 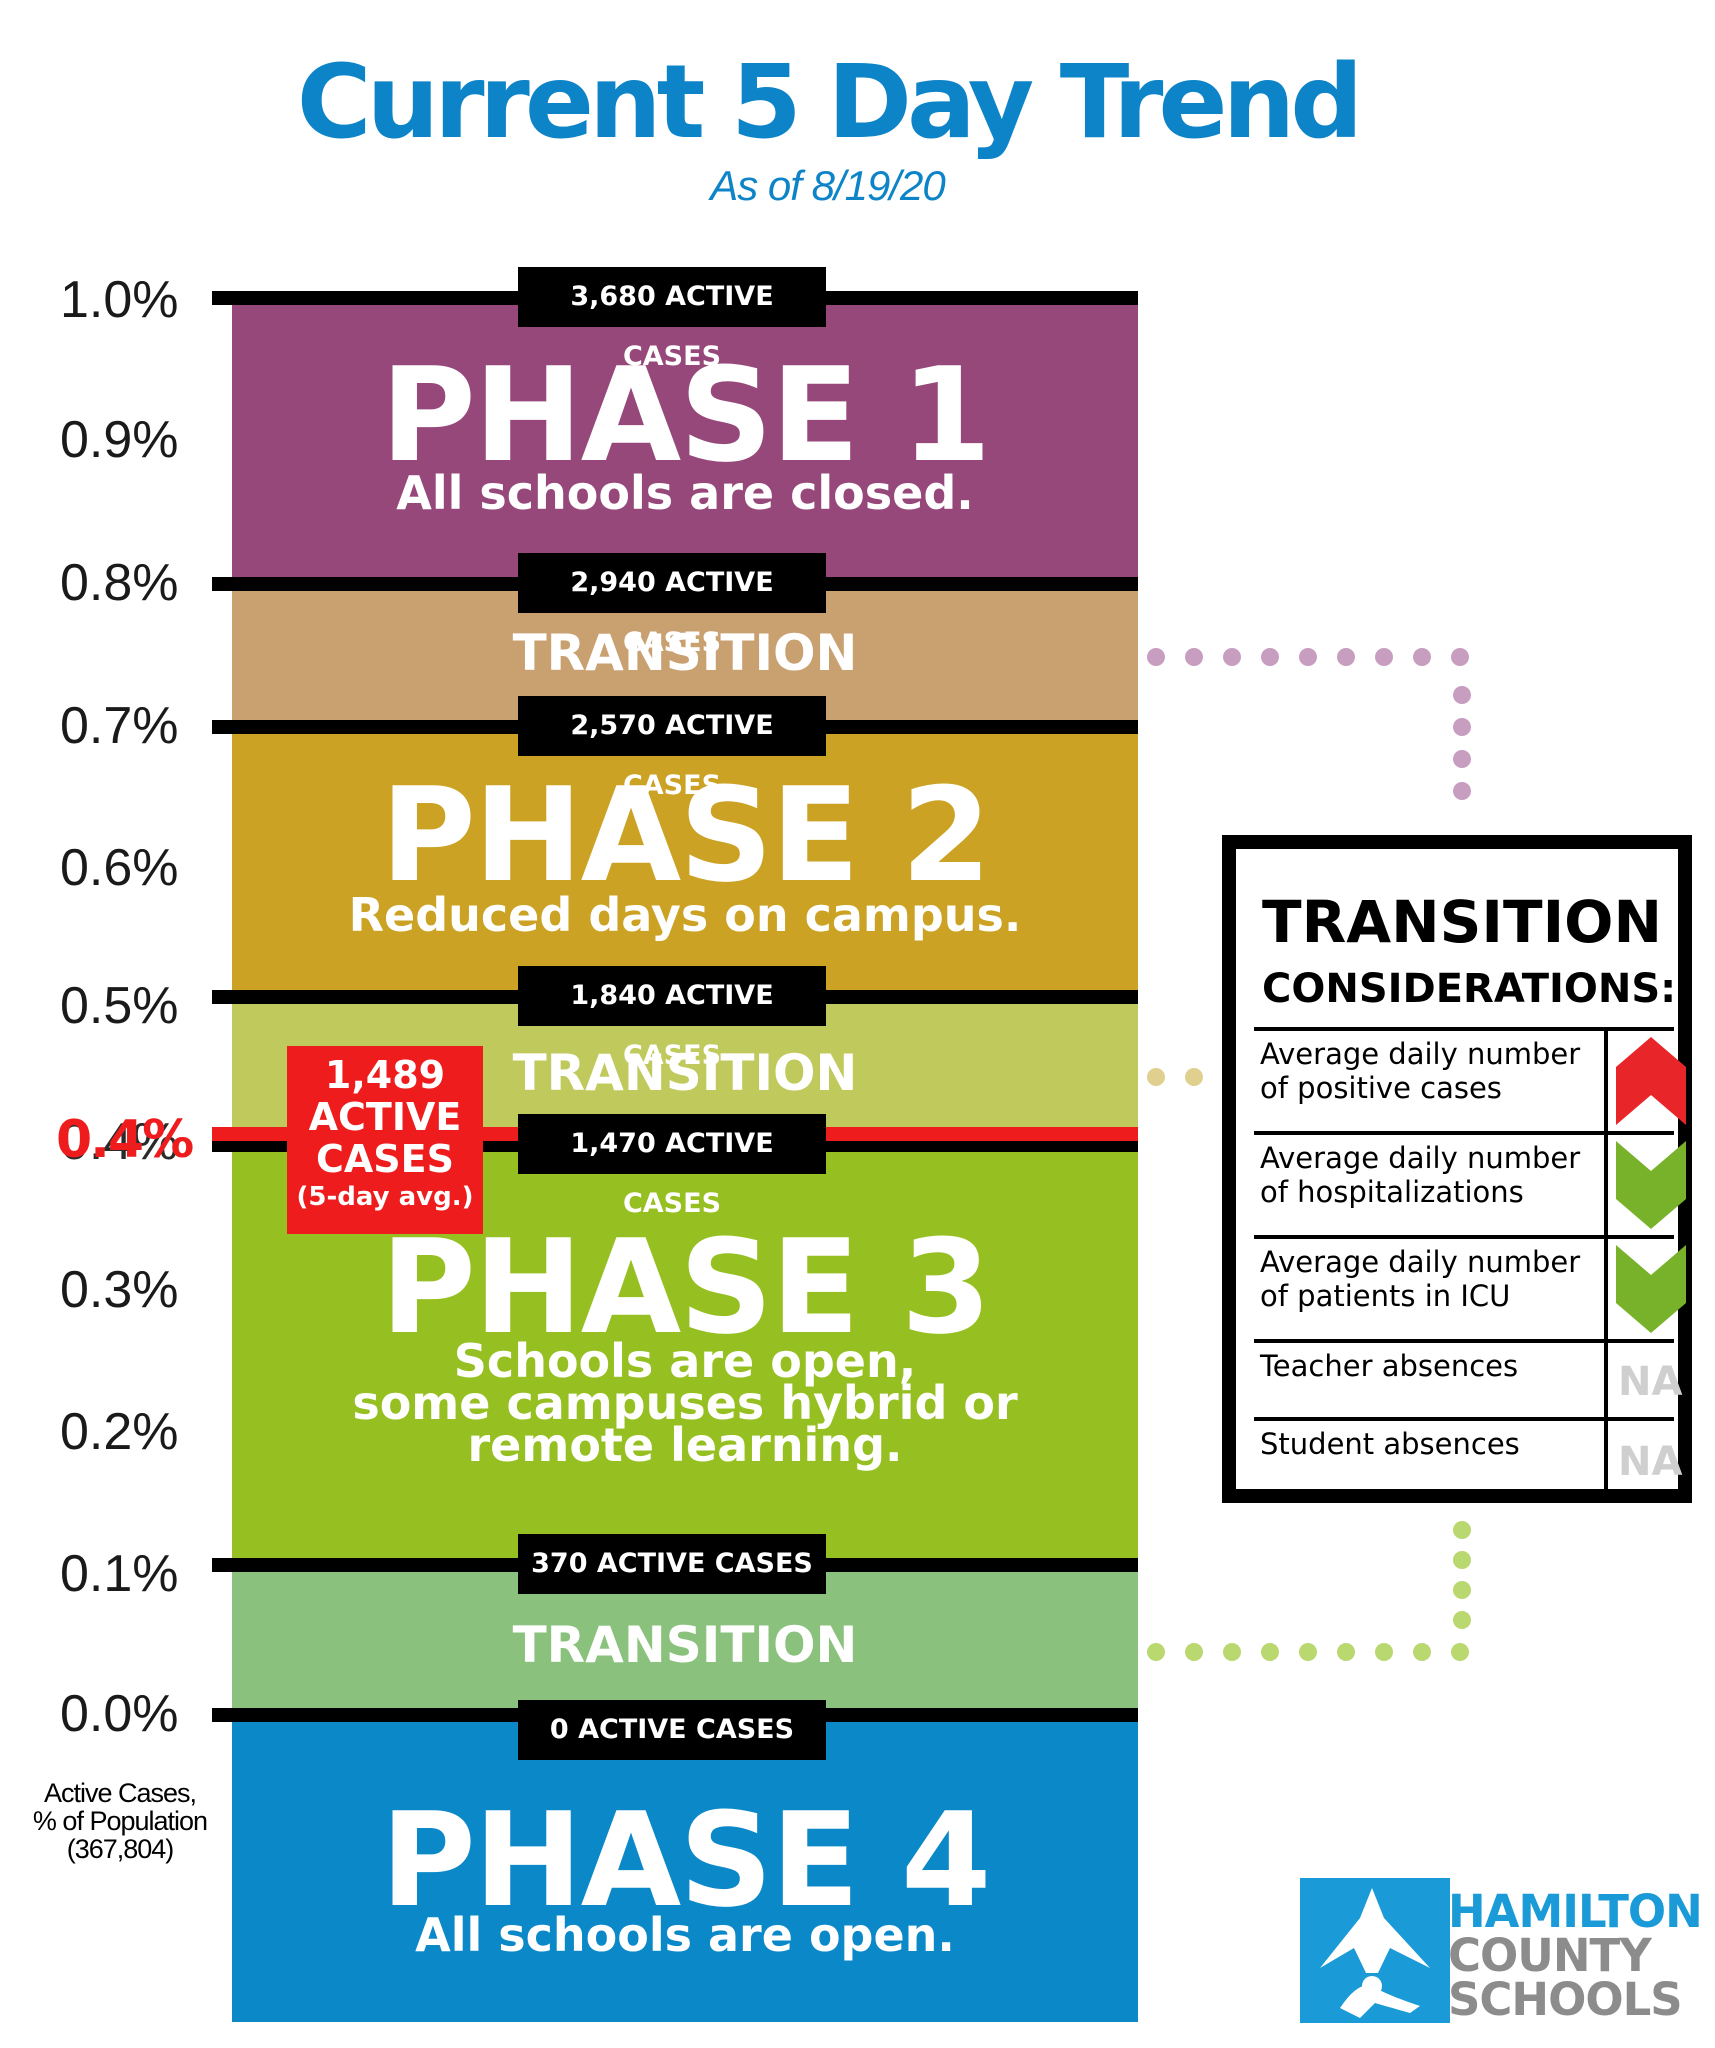 What do you see at coordinates (1462, 922) in the screenshot?
I see `panel-title-line1: TRANSITION` at bounding box center [1462, 922].